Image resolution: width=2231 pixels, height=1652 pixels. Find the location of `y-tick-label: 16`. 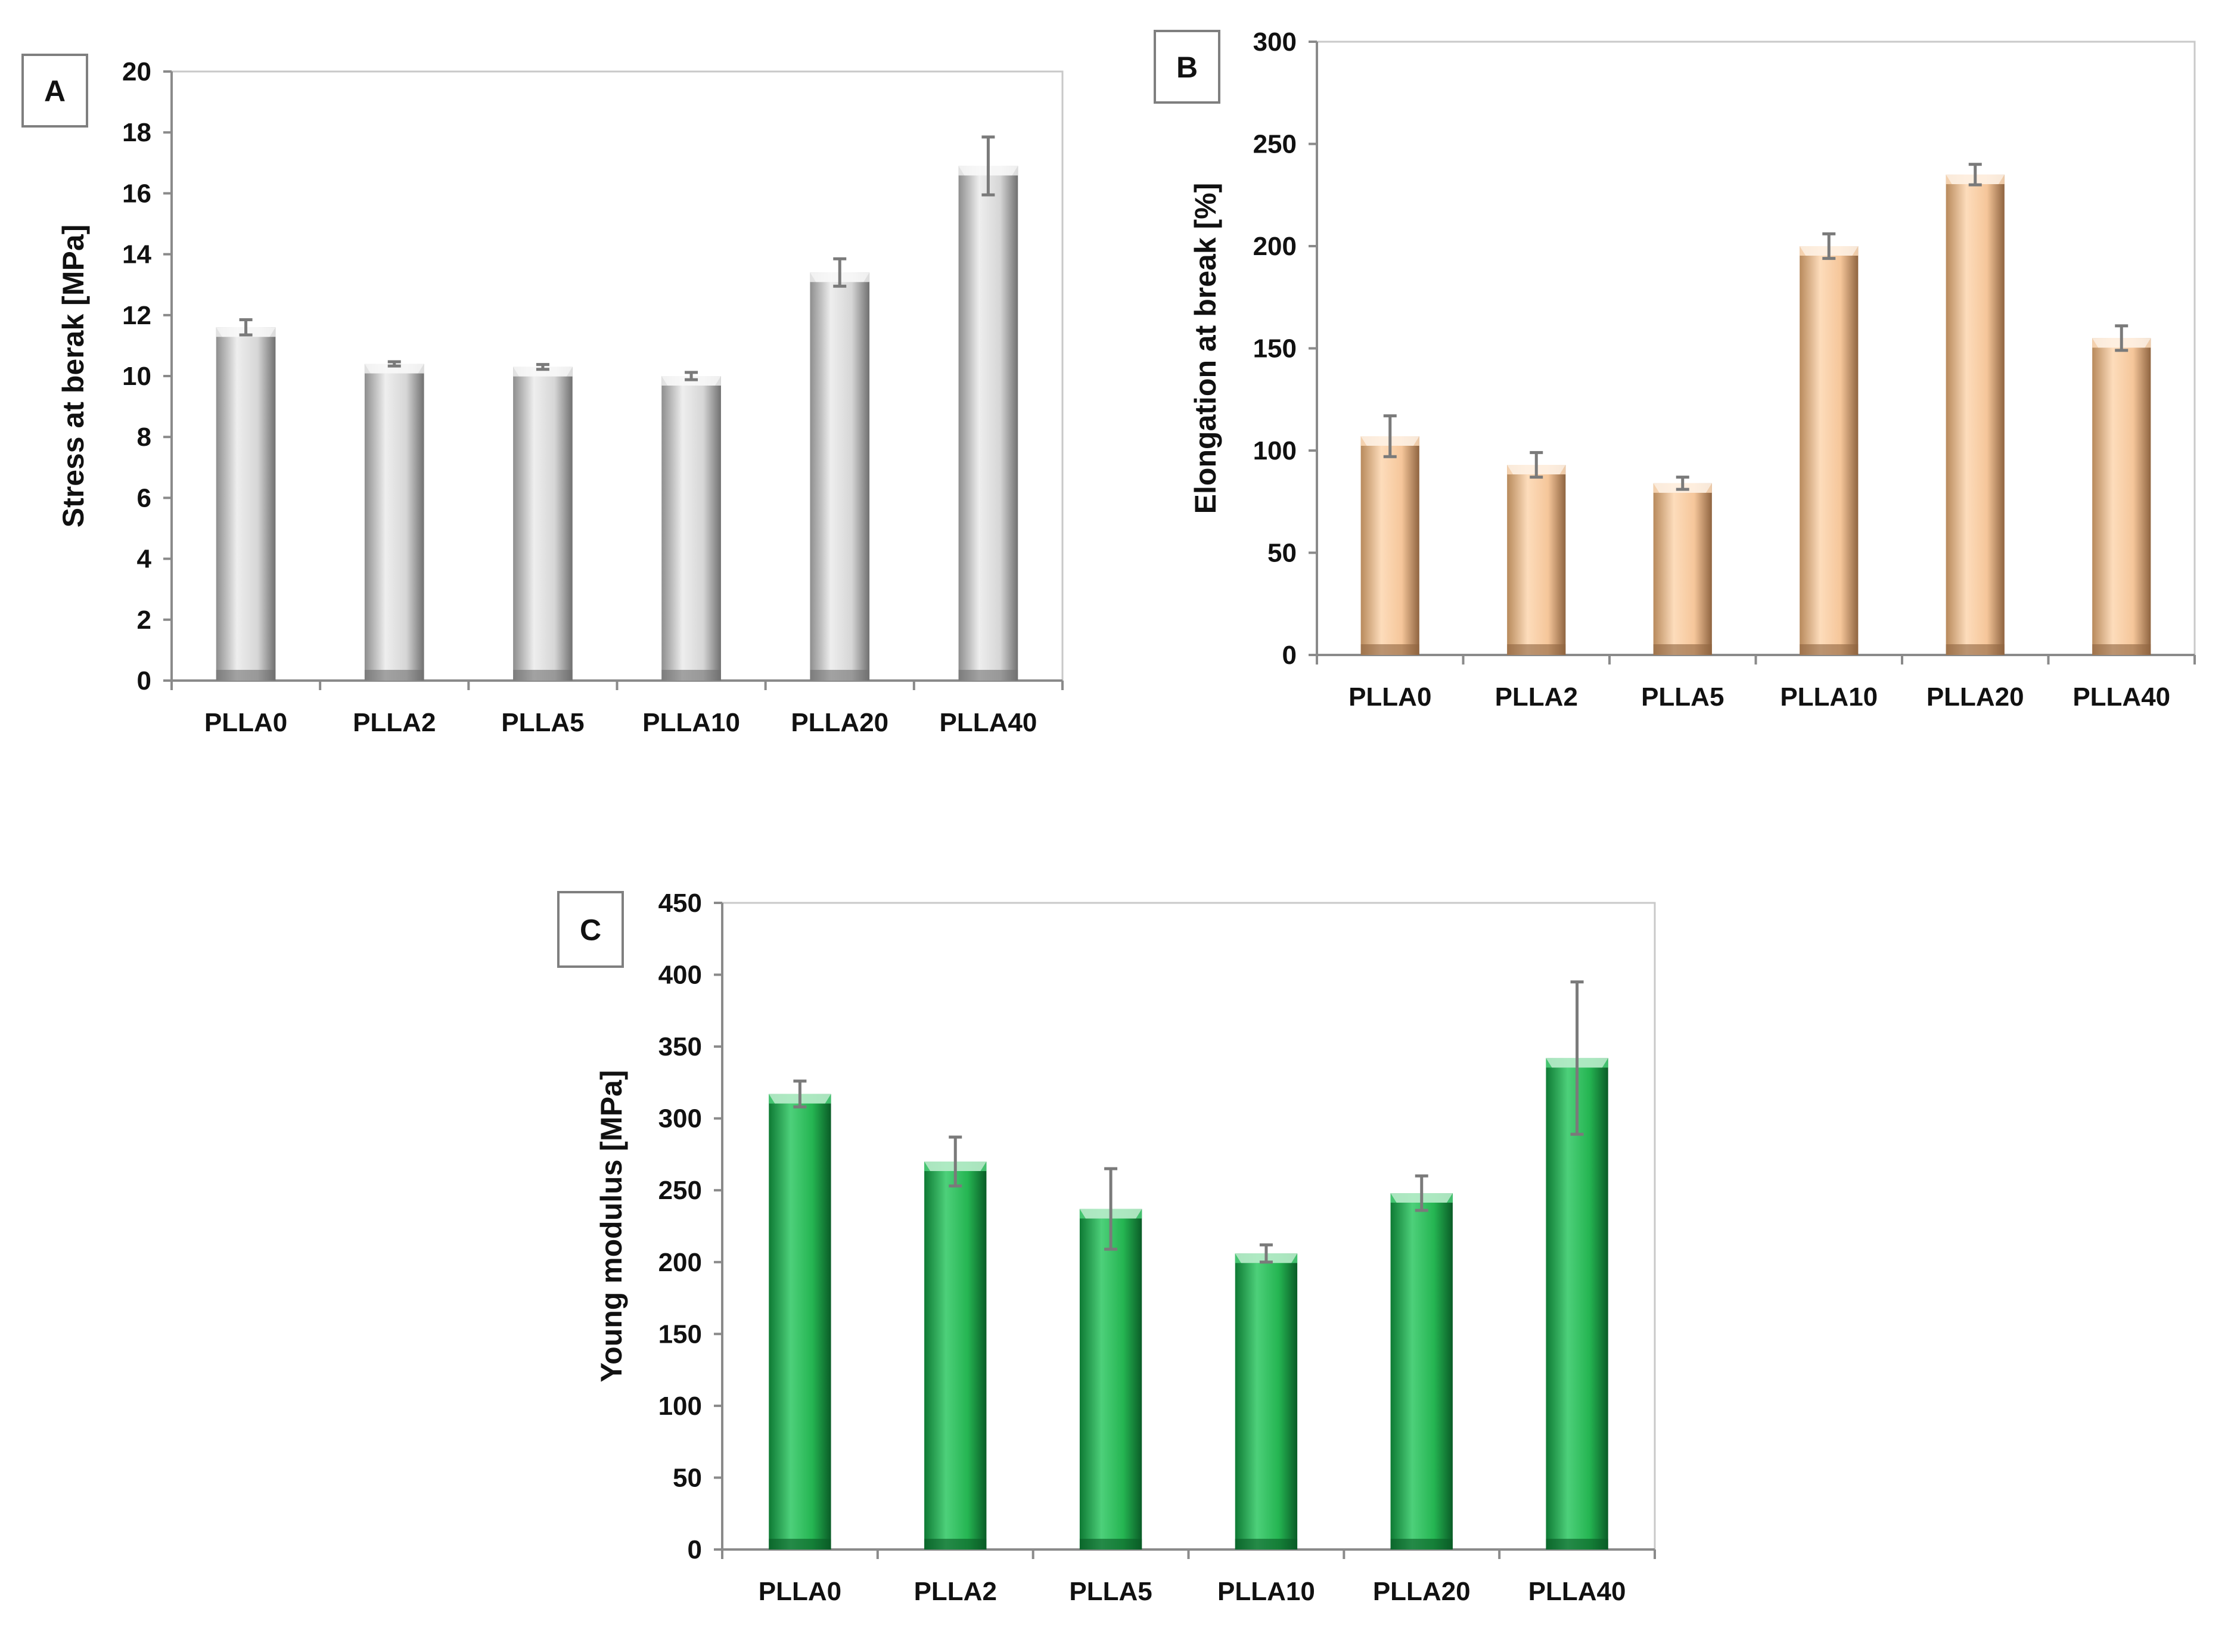

y-tick-label: 16 is located at coordinates (136, 193).